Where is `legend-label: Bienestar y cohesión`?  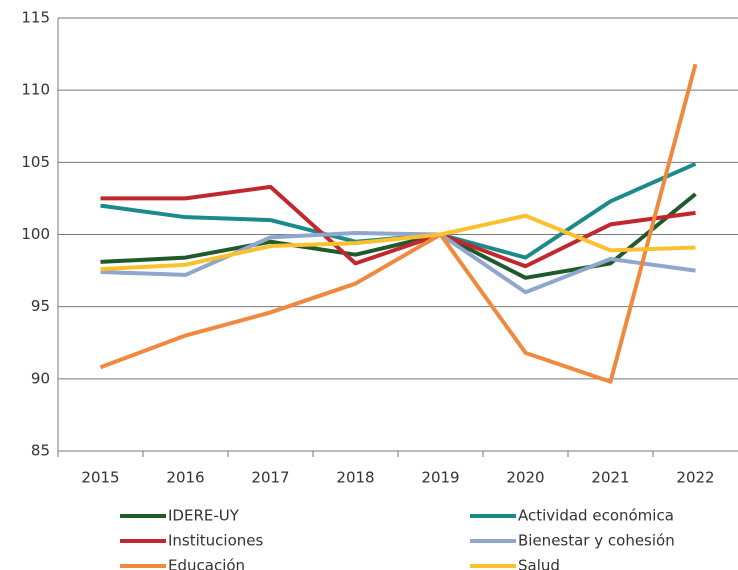 legend-label: Bienestar y cohesión is located at coordinates (596, 541).